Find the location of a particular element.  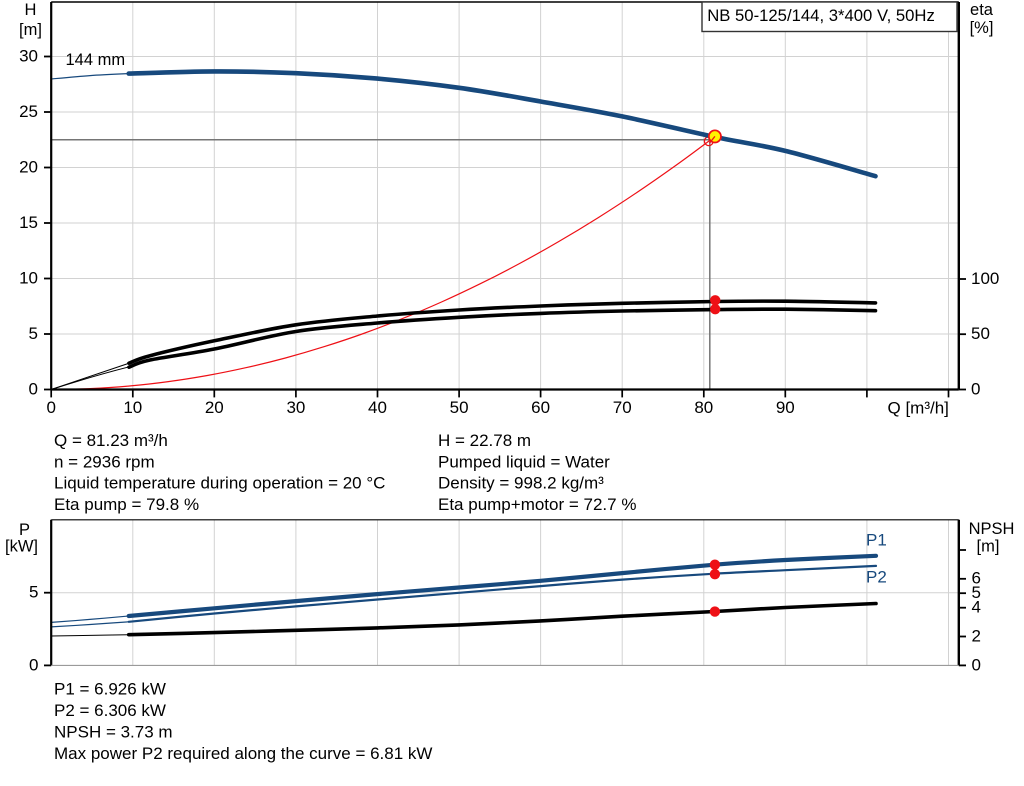

svg-text: [kW] is located at coordinates (21, 547).